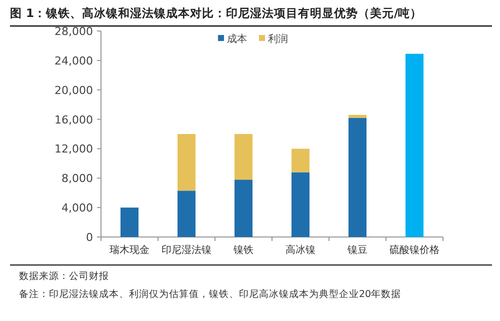 The width and height of the screenshot is (500, 321). What do you see at coordinates (77, 179) in the screenshot?
I see `y-tick-label: 8,000` at bounding box center [77, 179].